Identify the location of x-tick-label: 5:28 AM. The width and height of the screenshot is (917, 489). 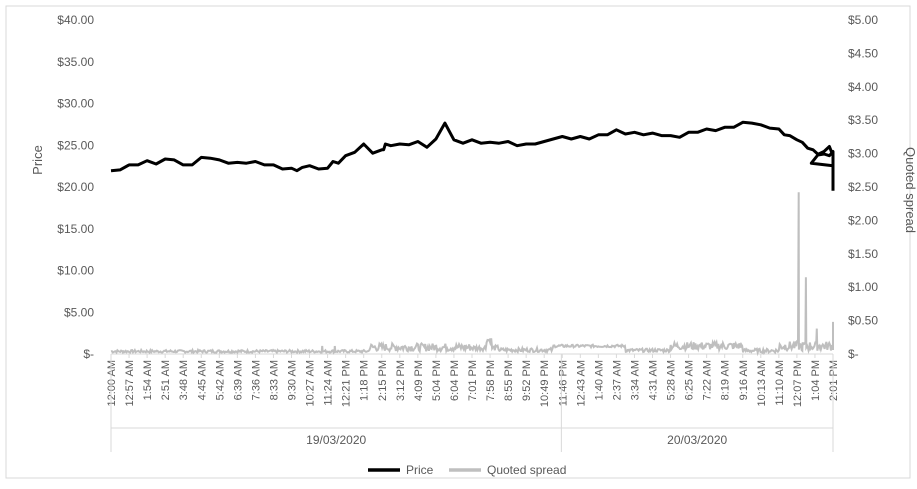
(672, 380).